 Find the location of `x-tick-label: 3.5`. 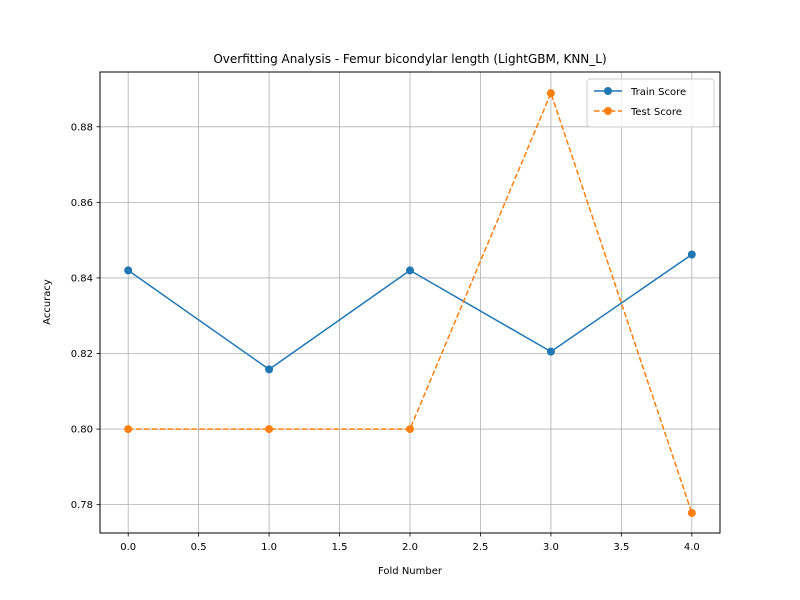

x-tick-label: 3.5 is located at coordinates (621, 547).